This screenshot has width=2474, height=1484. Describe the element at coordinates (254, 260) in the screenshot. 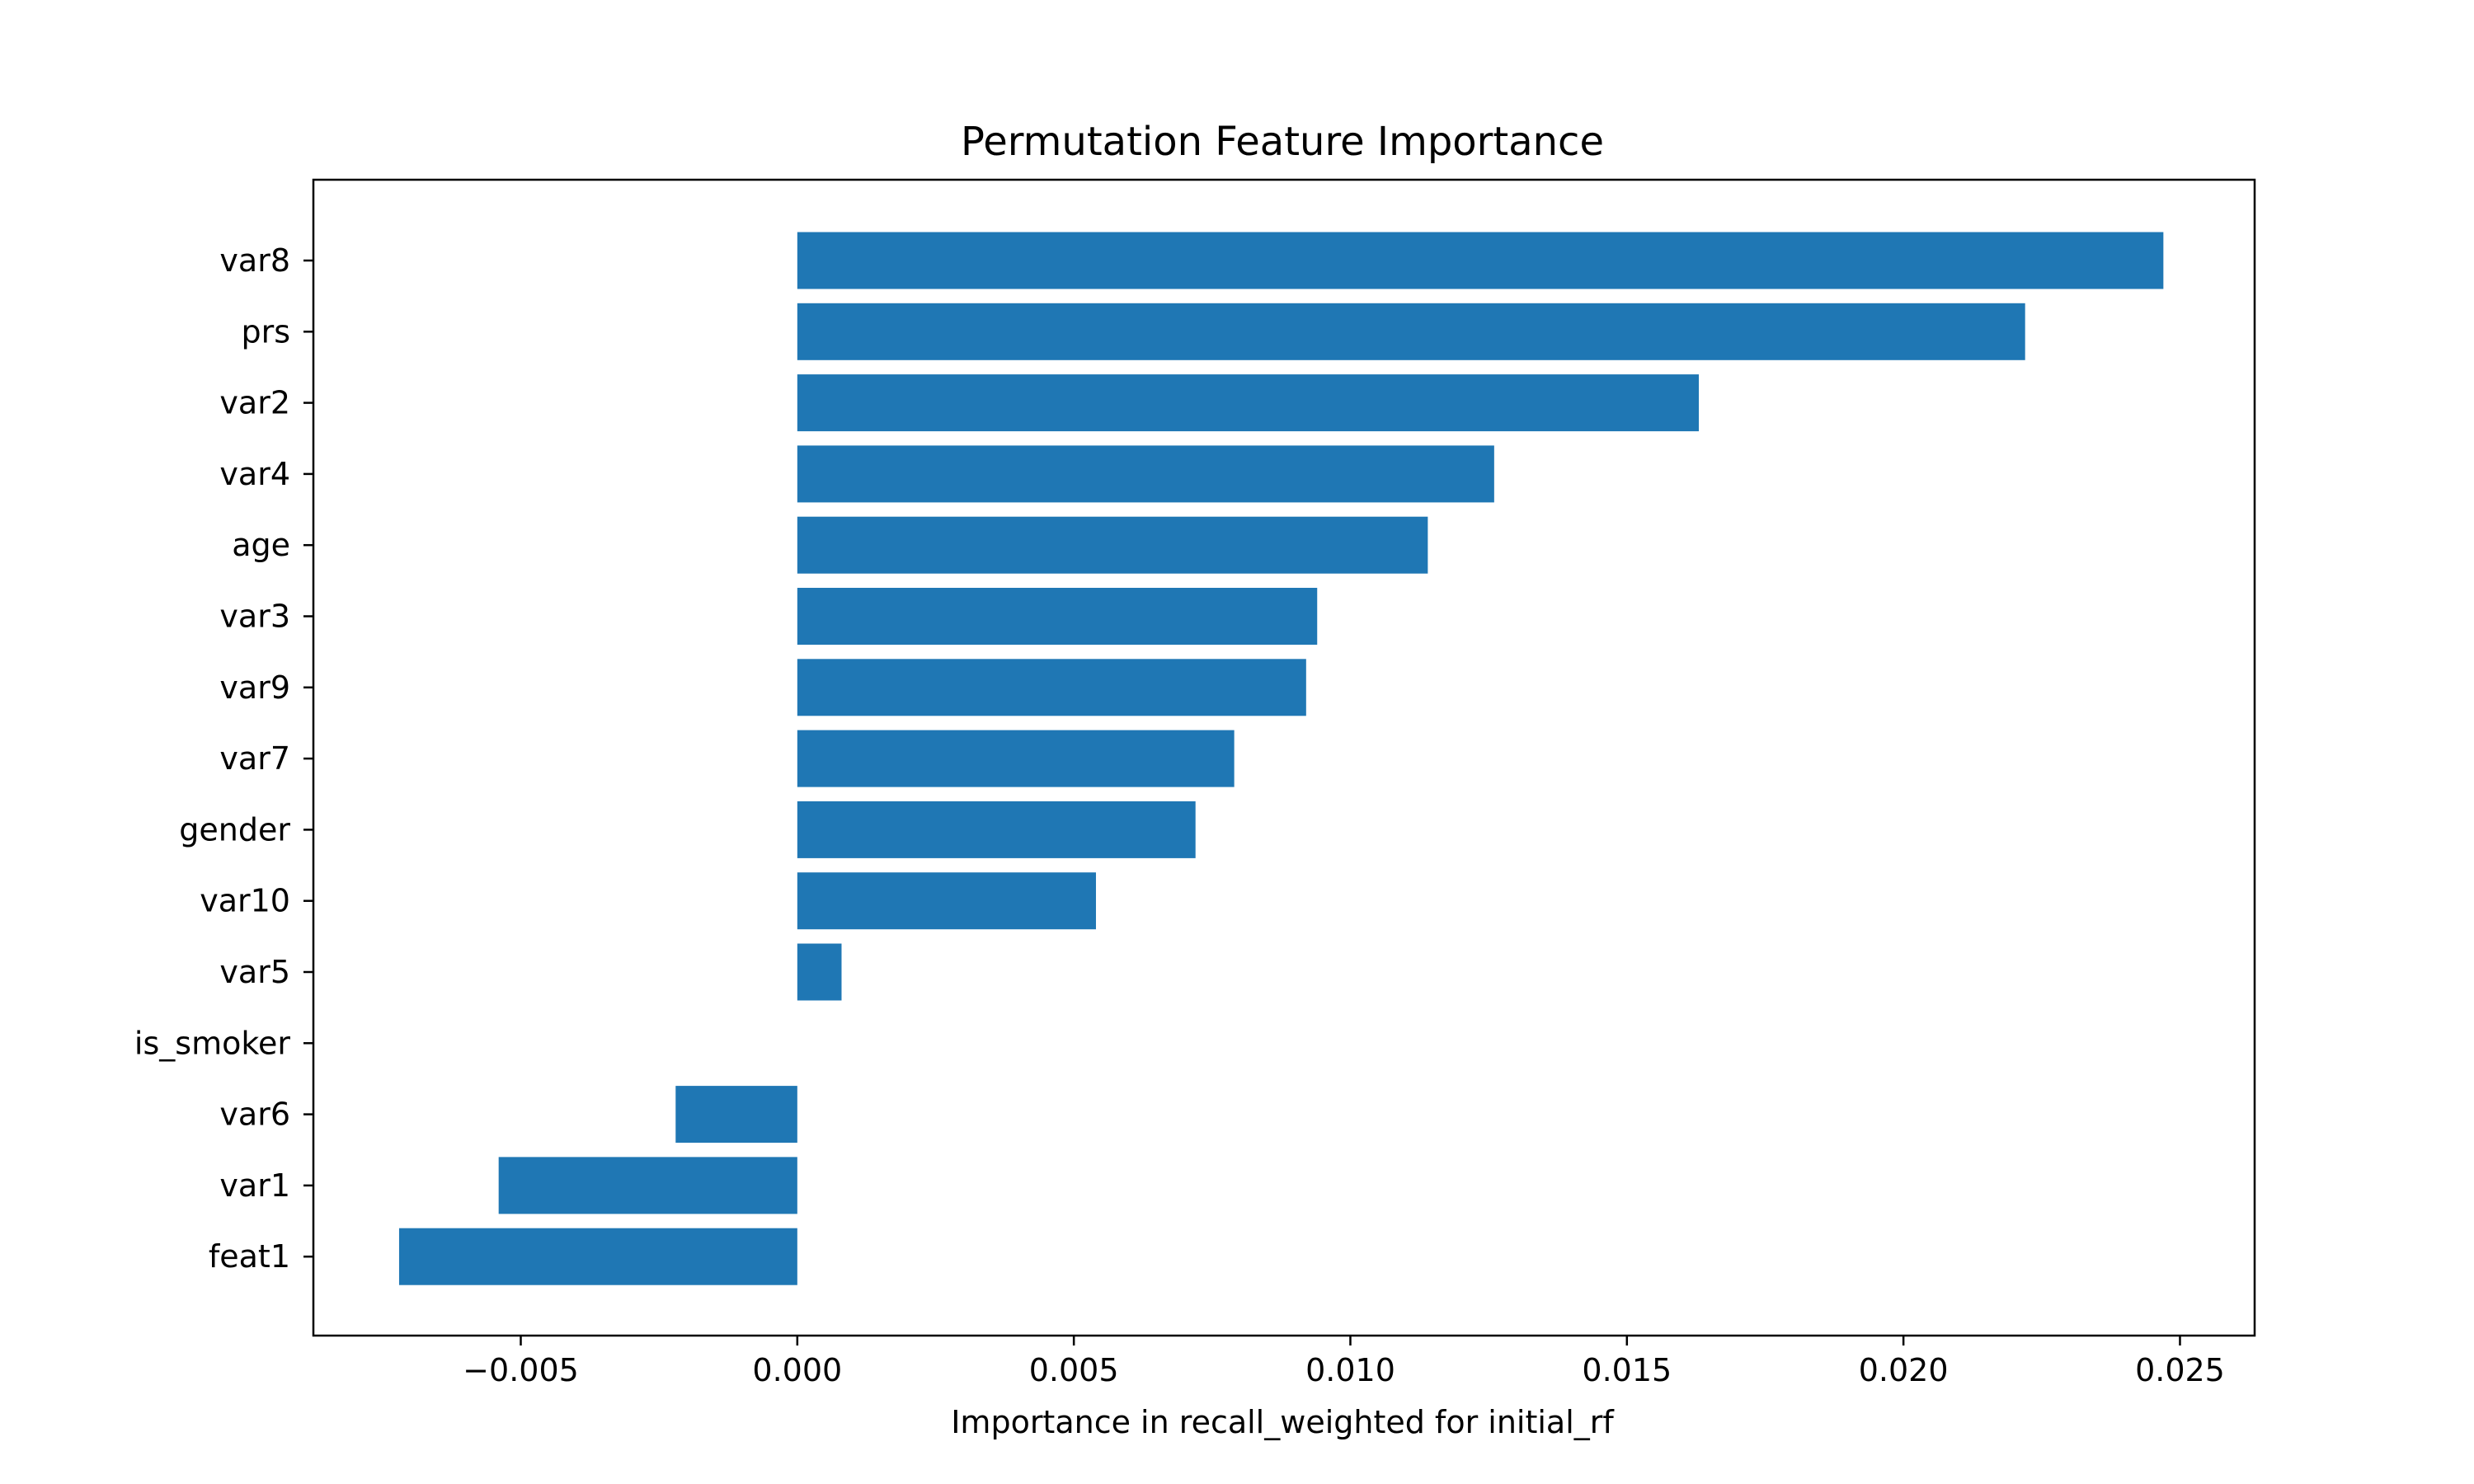

I see `y-tick-label-var8: var8` at that location.